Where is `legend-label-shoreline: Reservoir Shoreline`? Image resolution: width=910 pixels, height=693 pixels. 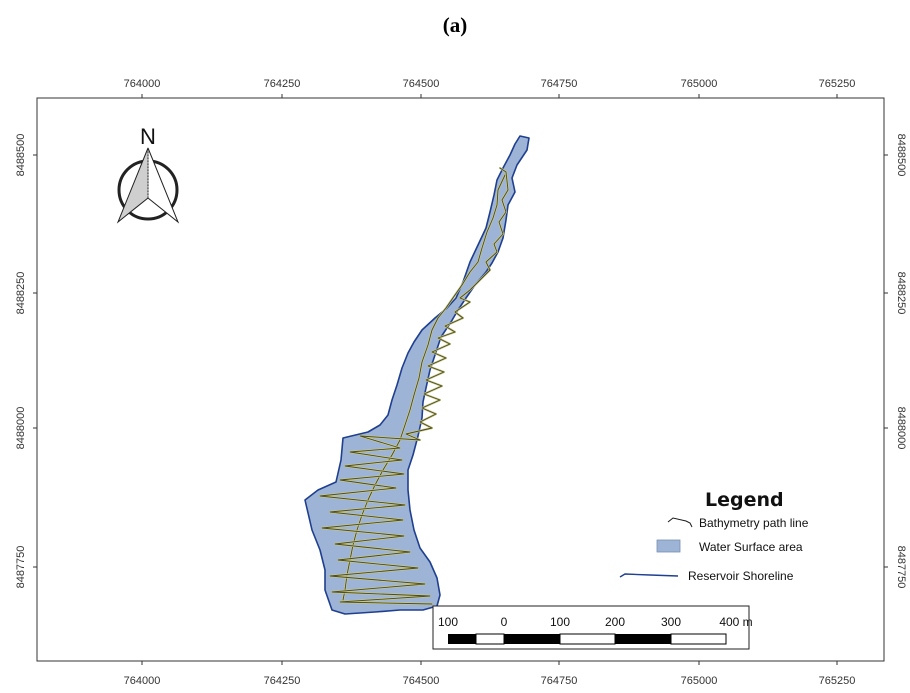
legend-label-shoreline: Reservoir Shoreline is located at coordinates (741, 576).